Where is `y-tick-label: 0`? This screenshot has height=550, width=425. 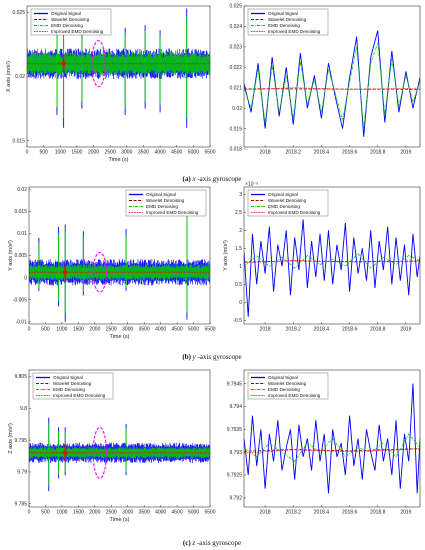 y-tick-label: 0 is located at coordinates (240, 303).